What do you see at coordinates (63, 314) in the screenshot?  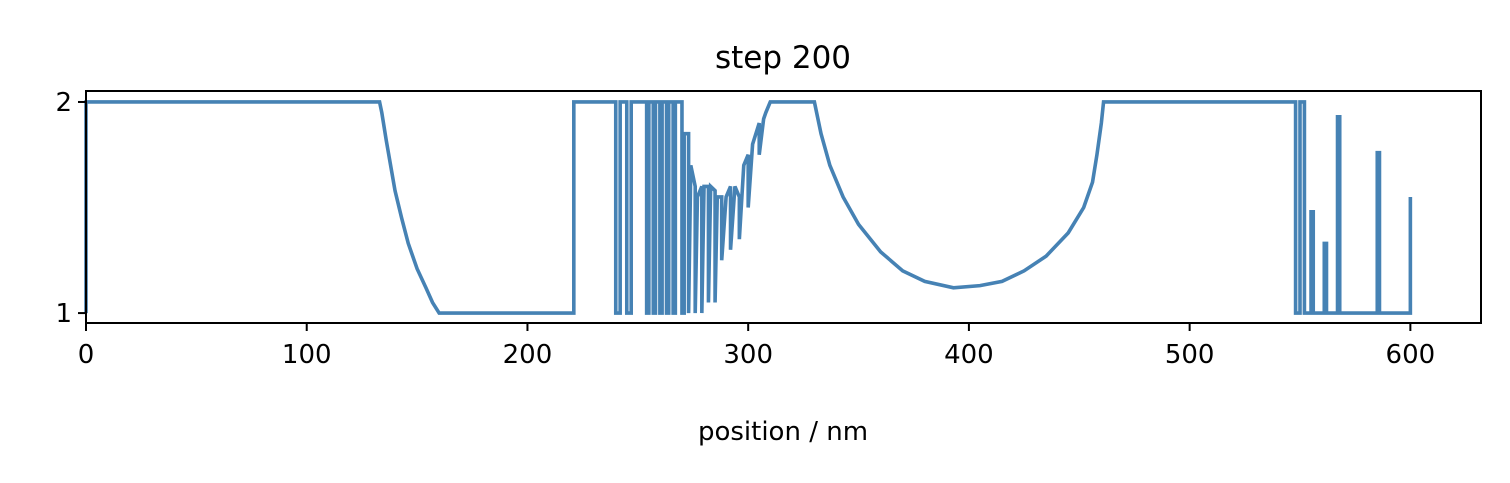 I see `y-tick-label: 1` at bounding box center [63, 314].